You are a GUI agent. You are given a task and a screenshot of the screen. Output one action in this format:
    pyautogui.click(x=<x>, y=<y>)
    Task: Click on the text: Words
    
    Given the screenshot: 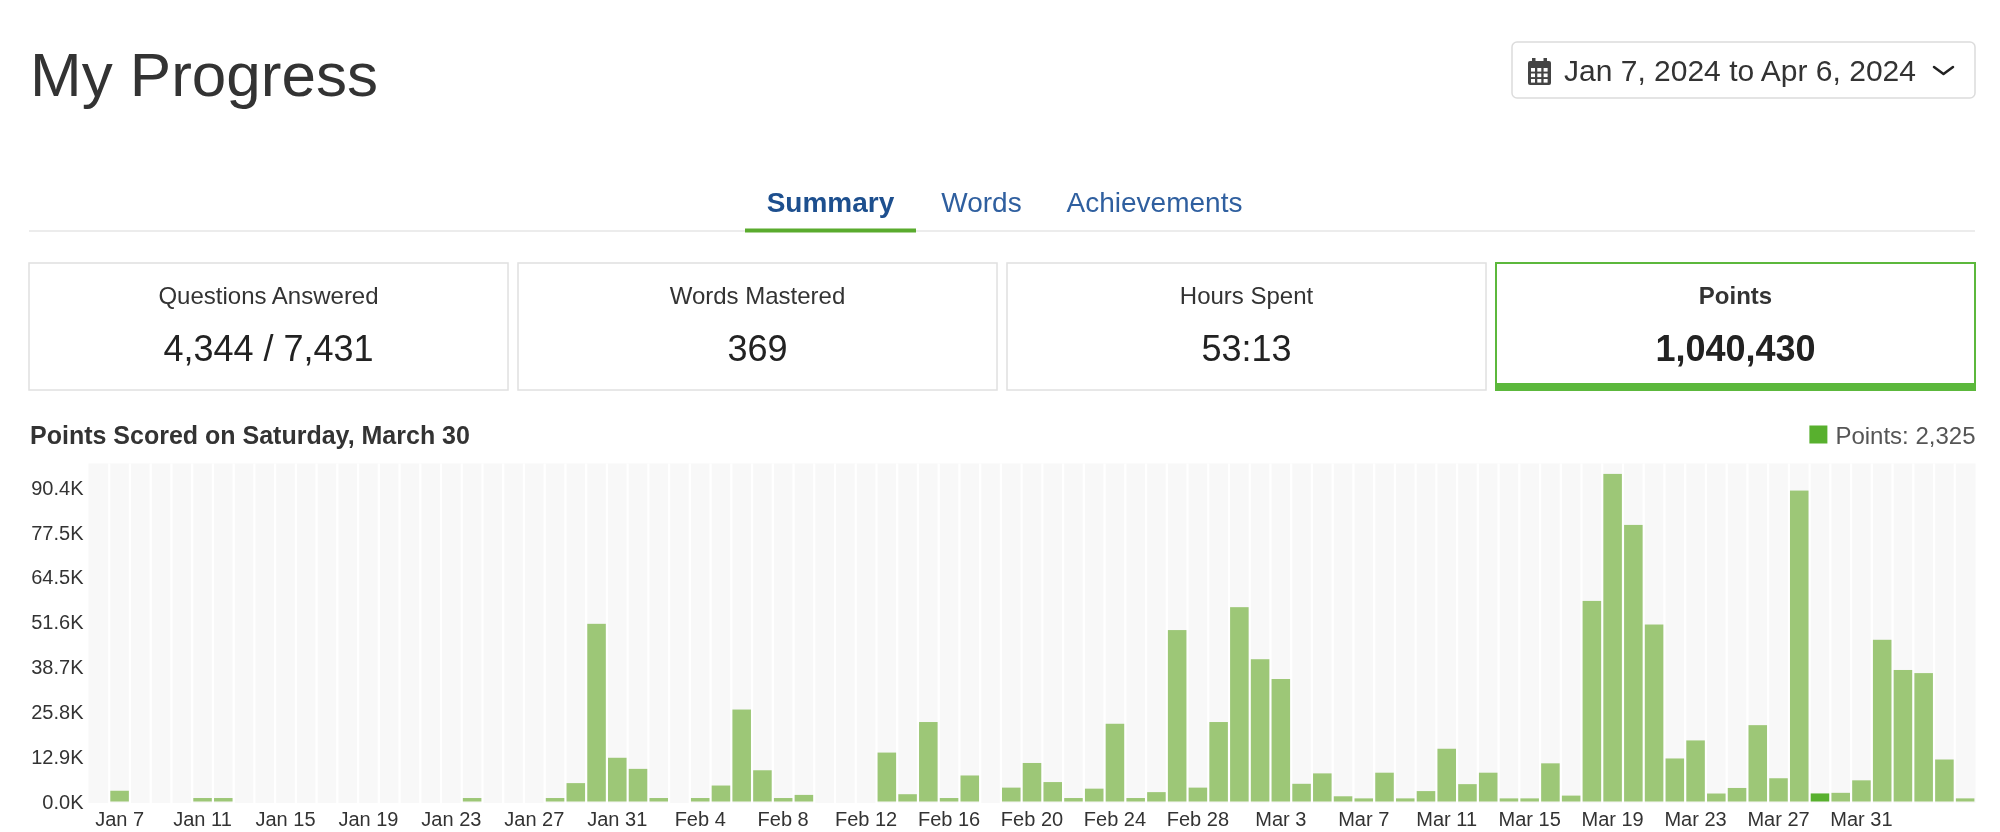 What is the action you would take?
    pyautogui.click(x=981, y=201)
    